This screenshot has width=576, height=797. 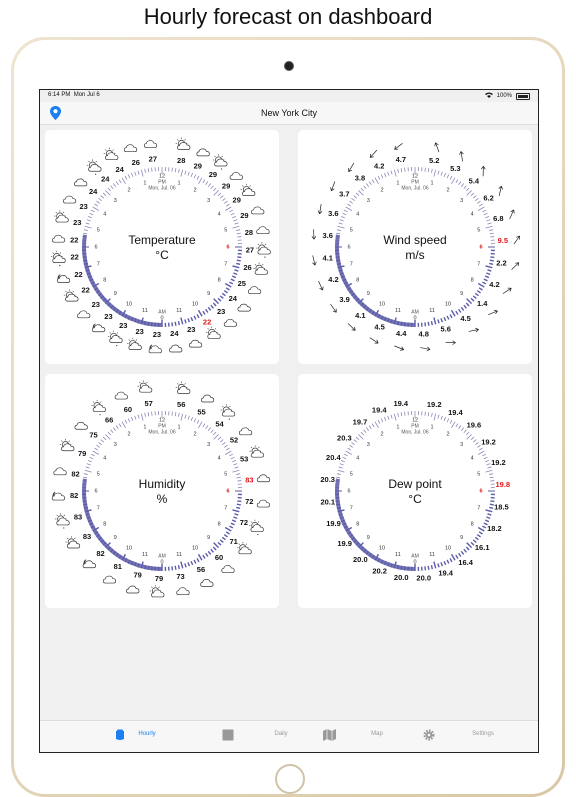 What do you see at coordinates (249, 480) in the screenshot?
I see `current-value-label: 83` at bounding box center [249, 480].